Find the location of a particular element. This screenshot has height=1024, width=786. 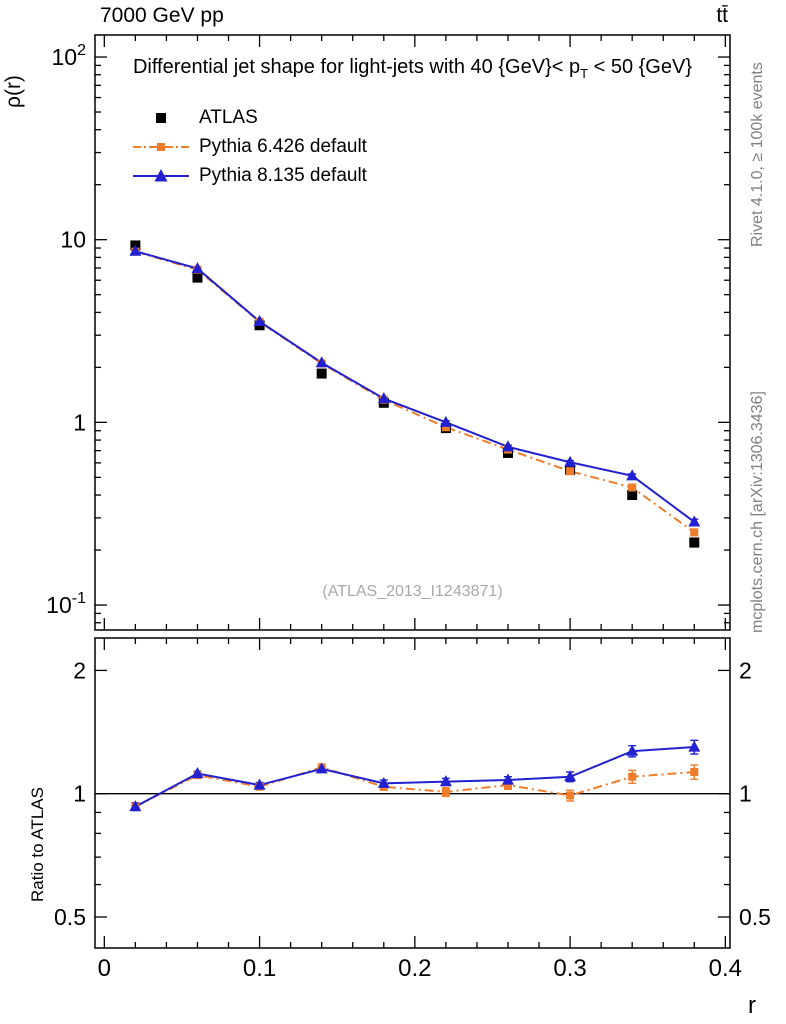

plot-title-tail: < 50 {GeV} is located at coordinates (640, 67).